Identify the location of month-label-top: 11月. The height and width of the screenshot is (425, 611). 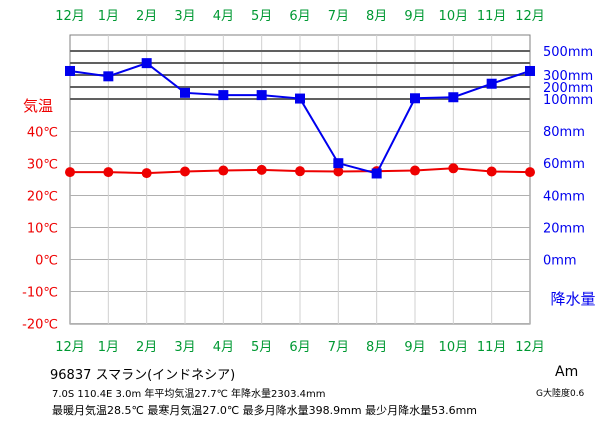
(492, 16).